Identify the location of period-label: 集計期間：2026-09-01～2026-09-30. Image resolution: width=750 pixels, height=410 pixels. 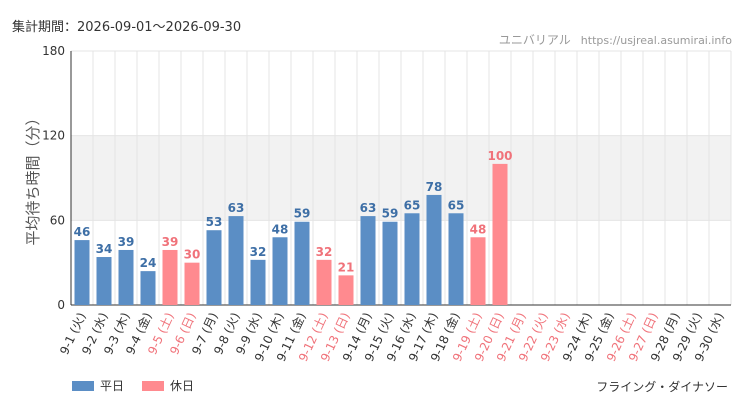
(127, 27).